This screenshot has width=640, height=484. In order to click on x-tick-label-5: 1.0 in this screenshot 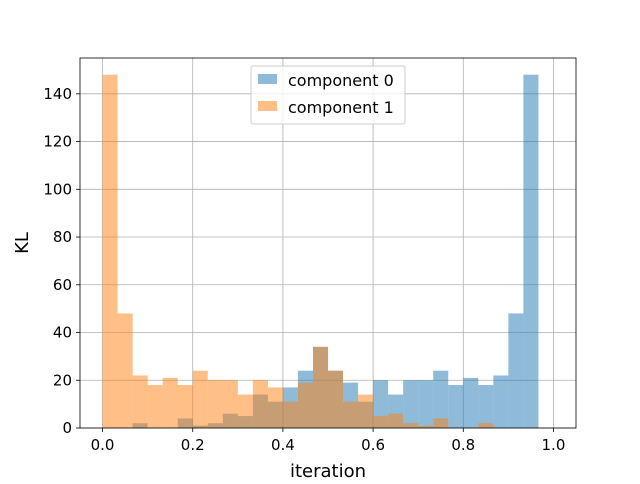, I will do `click(554, 445)`.